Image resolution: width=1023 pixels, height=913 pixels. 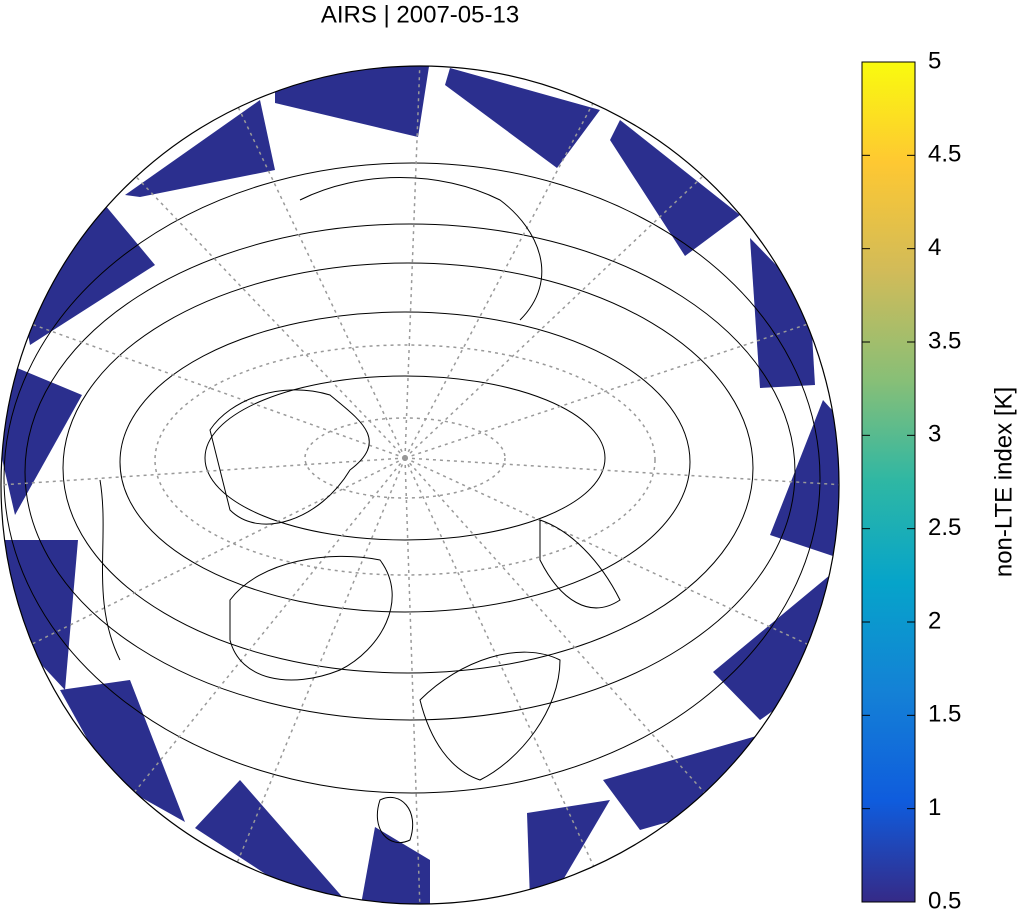 What do you see at coordinates (944, 527) in the screenshot?
I see `colorbar-tick-label: 2.5` at bounding box center [944, 527].